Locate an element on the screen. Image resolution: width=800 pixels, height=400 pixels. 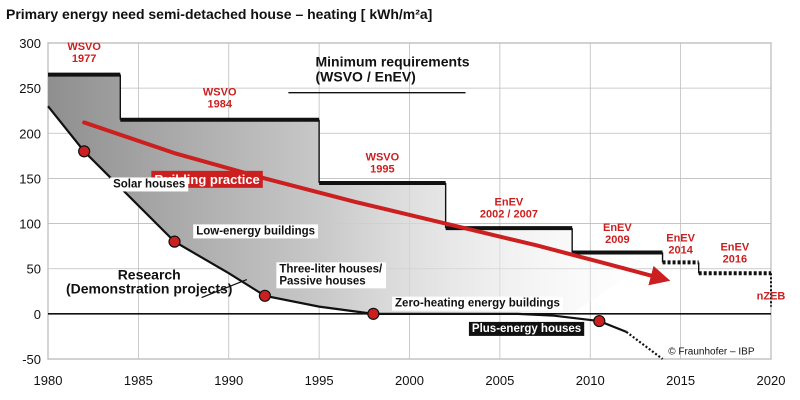
research-curve-tail is located at coordinates (644, 345).